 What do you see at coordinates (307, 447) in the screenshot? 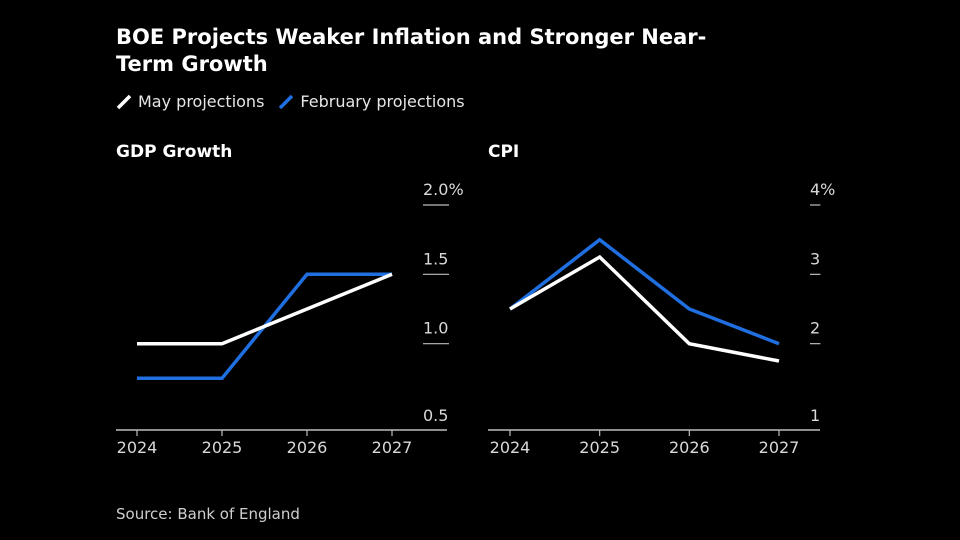
I see `gdp-xtick-label-2: 2026` at bounding box center [307, 447].